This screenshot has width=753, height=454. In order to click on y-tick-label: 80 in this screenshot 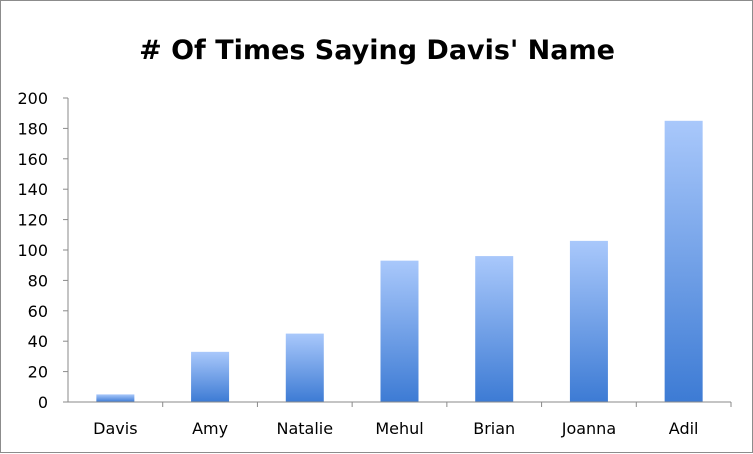, I will do `click(38, 280)`.